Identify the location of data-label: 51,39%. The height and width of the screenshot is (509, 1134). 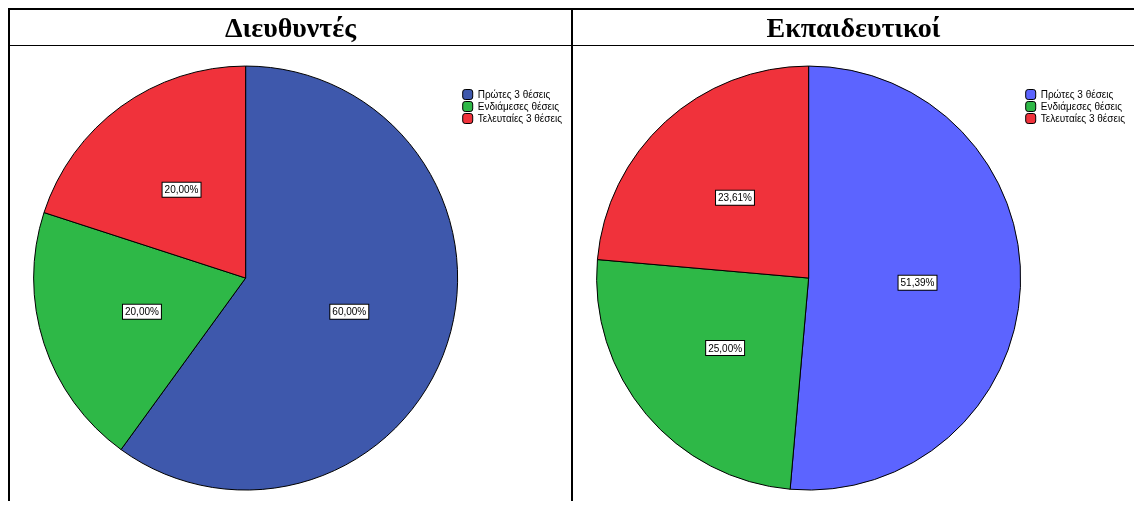
(917, 283).